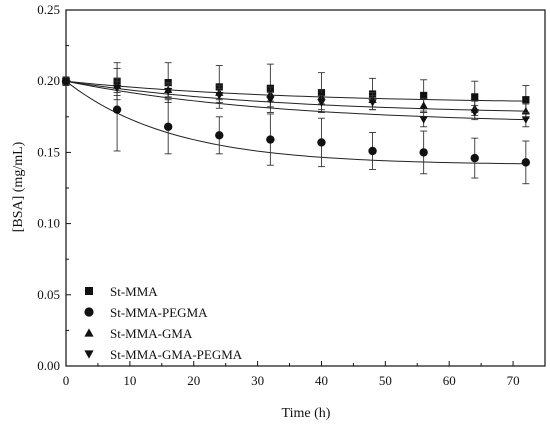 The height and width of the screenshot is (425, 550). What do you see at coordinates (385, 380) in the screenshot?
I see `x-tick-label: 50` at bounding box center [385, 380].